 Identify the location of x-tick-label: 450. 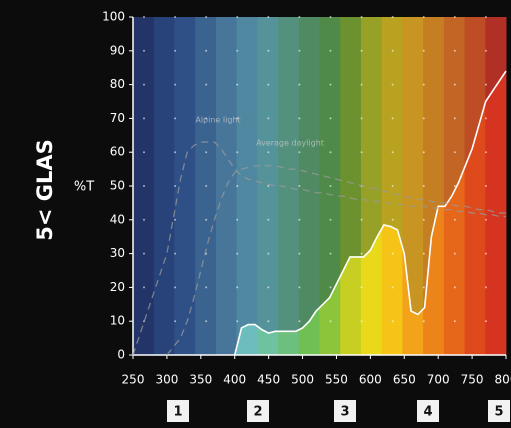
(268, 380).